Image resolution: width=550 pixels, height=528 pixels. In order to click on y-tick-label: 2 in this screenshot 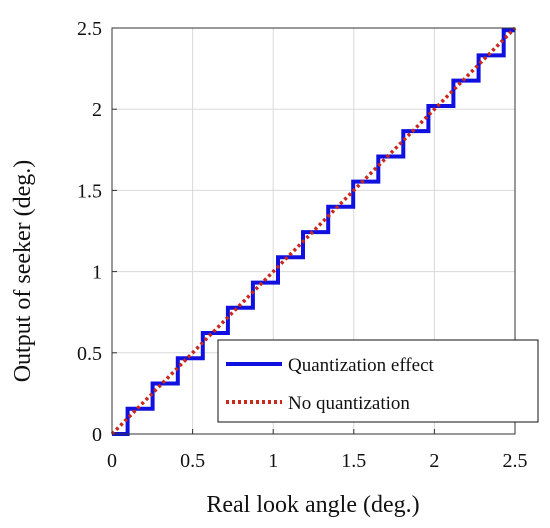, I will do `click(97, 110)`.